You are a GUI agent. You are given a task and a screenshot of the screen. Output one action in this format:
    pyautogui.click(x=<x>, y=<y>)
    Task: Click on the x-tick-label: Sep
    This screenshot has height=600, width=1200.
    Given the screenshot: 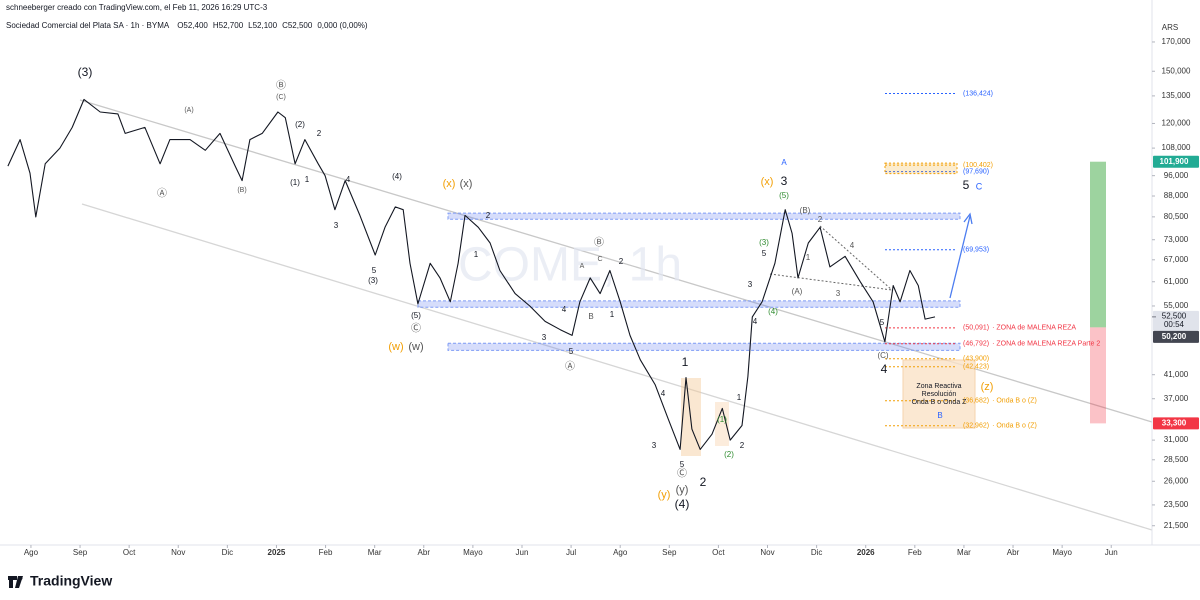 What is the action you would take?
    pyautogui.click(x=669, y=552)
    